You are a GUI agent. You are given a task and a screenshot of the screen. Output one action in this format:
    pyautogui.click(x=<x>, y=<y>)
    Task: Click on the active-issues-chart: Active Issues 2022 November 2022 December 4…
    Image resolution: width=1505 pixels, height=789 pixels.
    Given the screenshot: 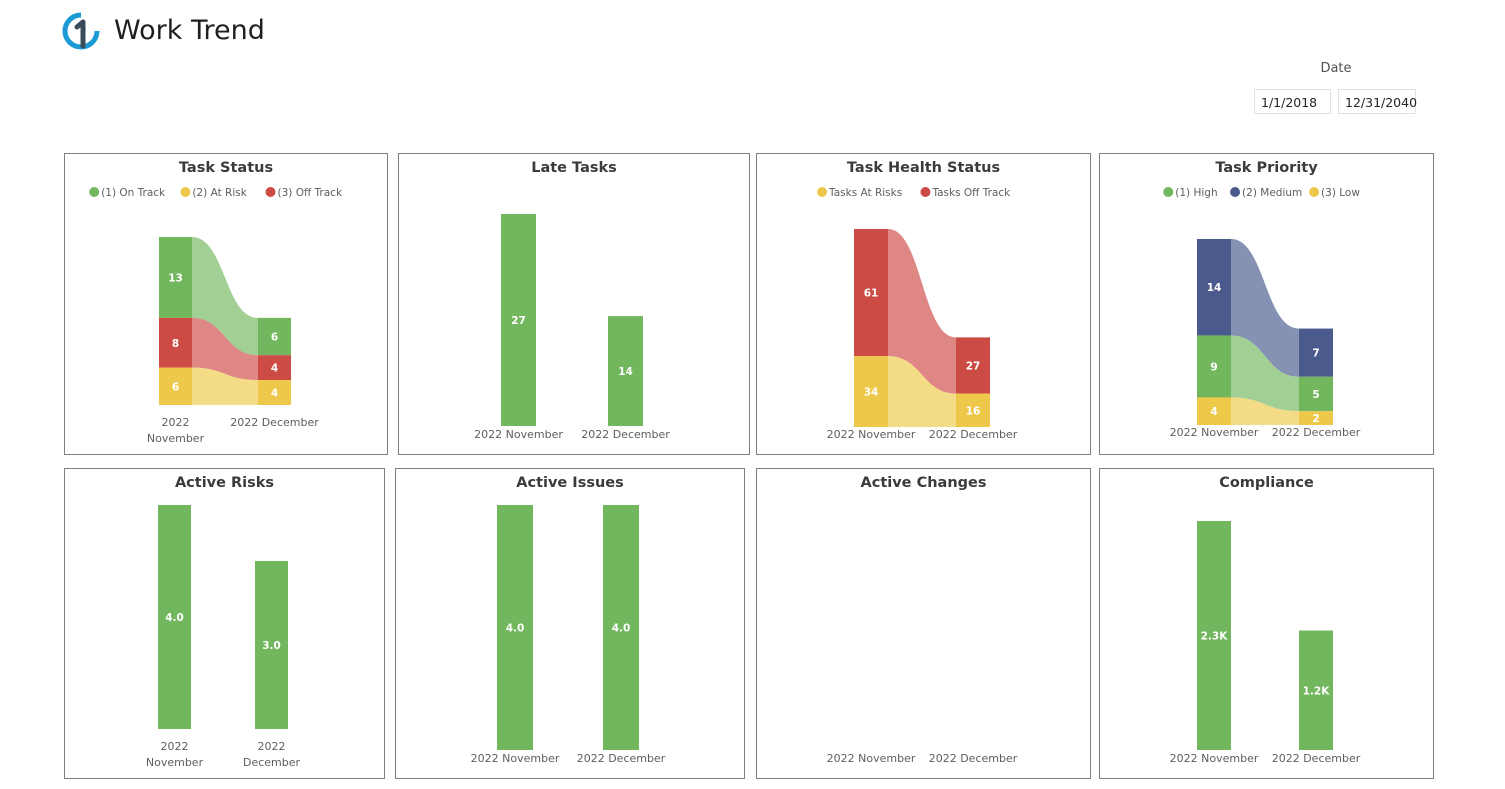 What is the action you would take?
    pyautogui.click(x=568, y=620)
    